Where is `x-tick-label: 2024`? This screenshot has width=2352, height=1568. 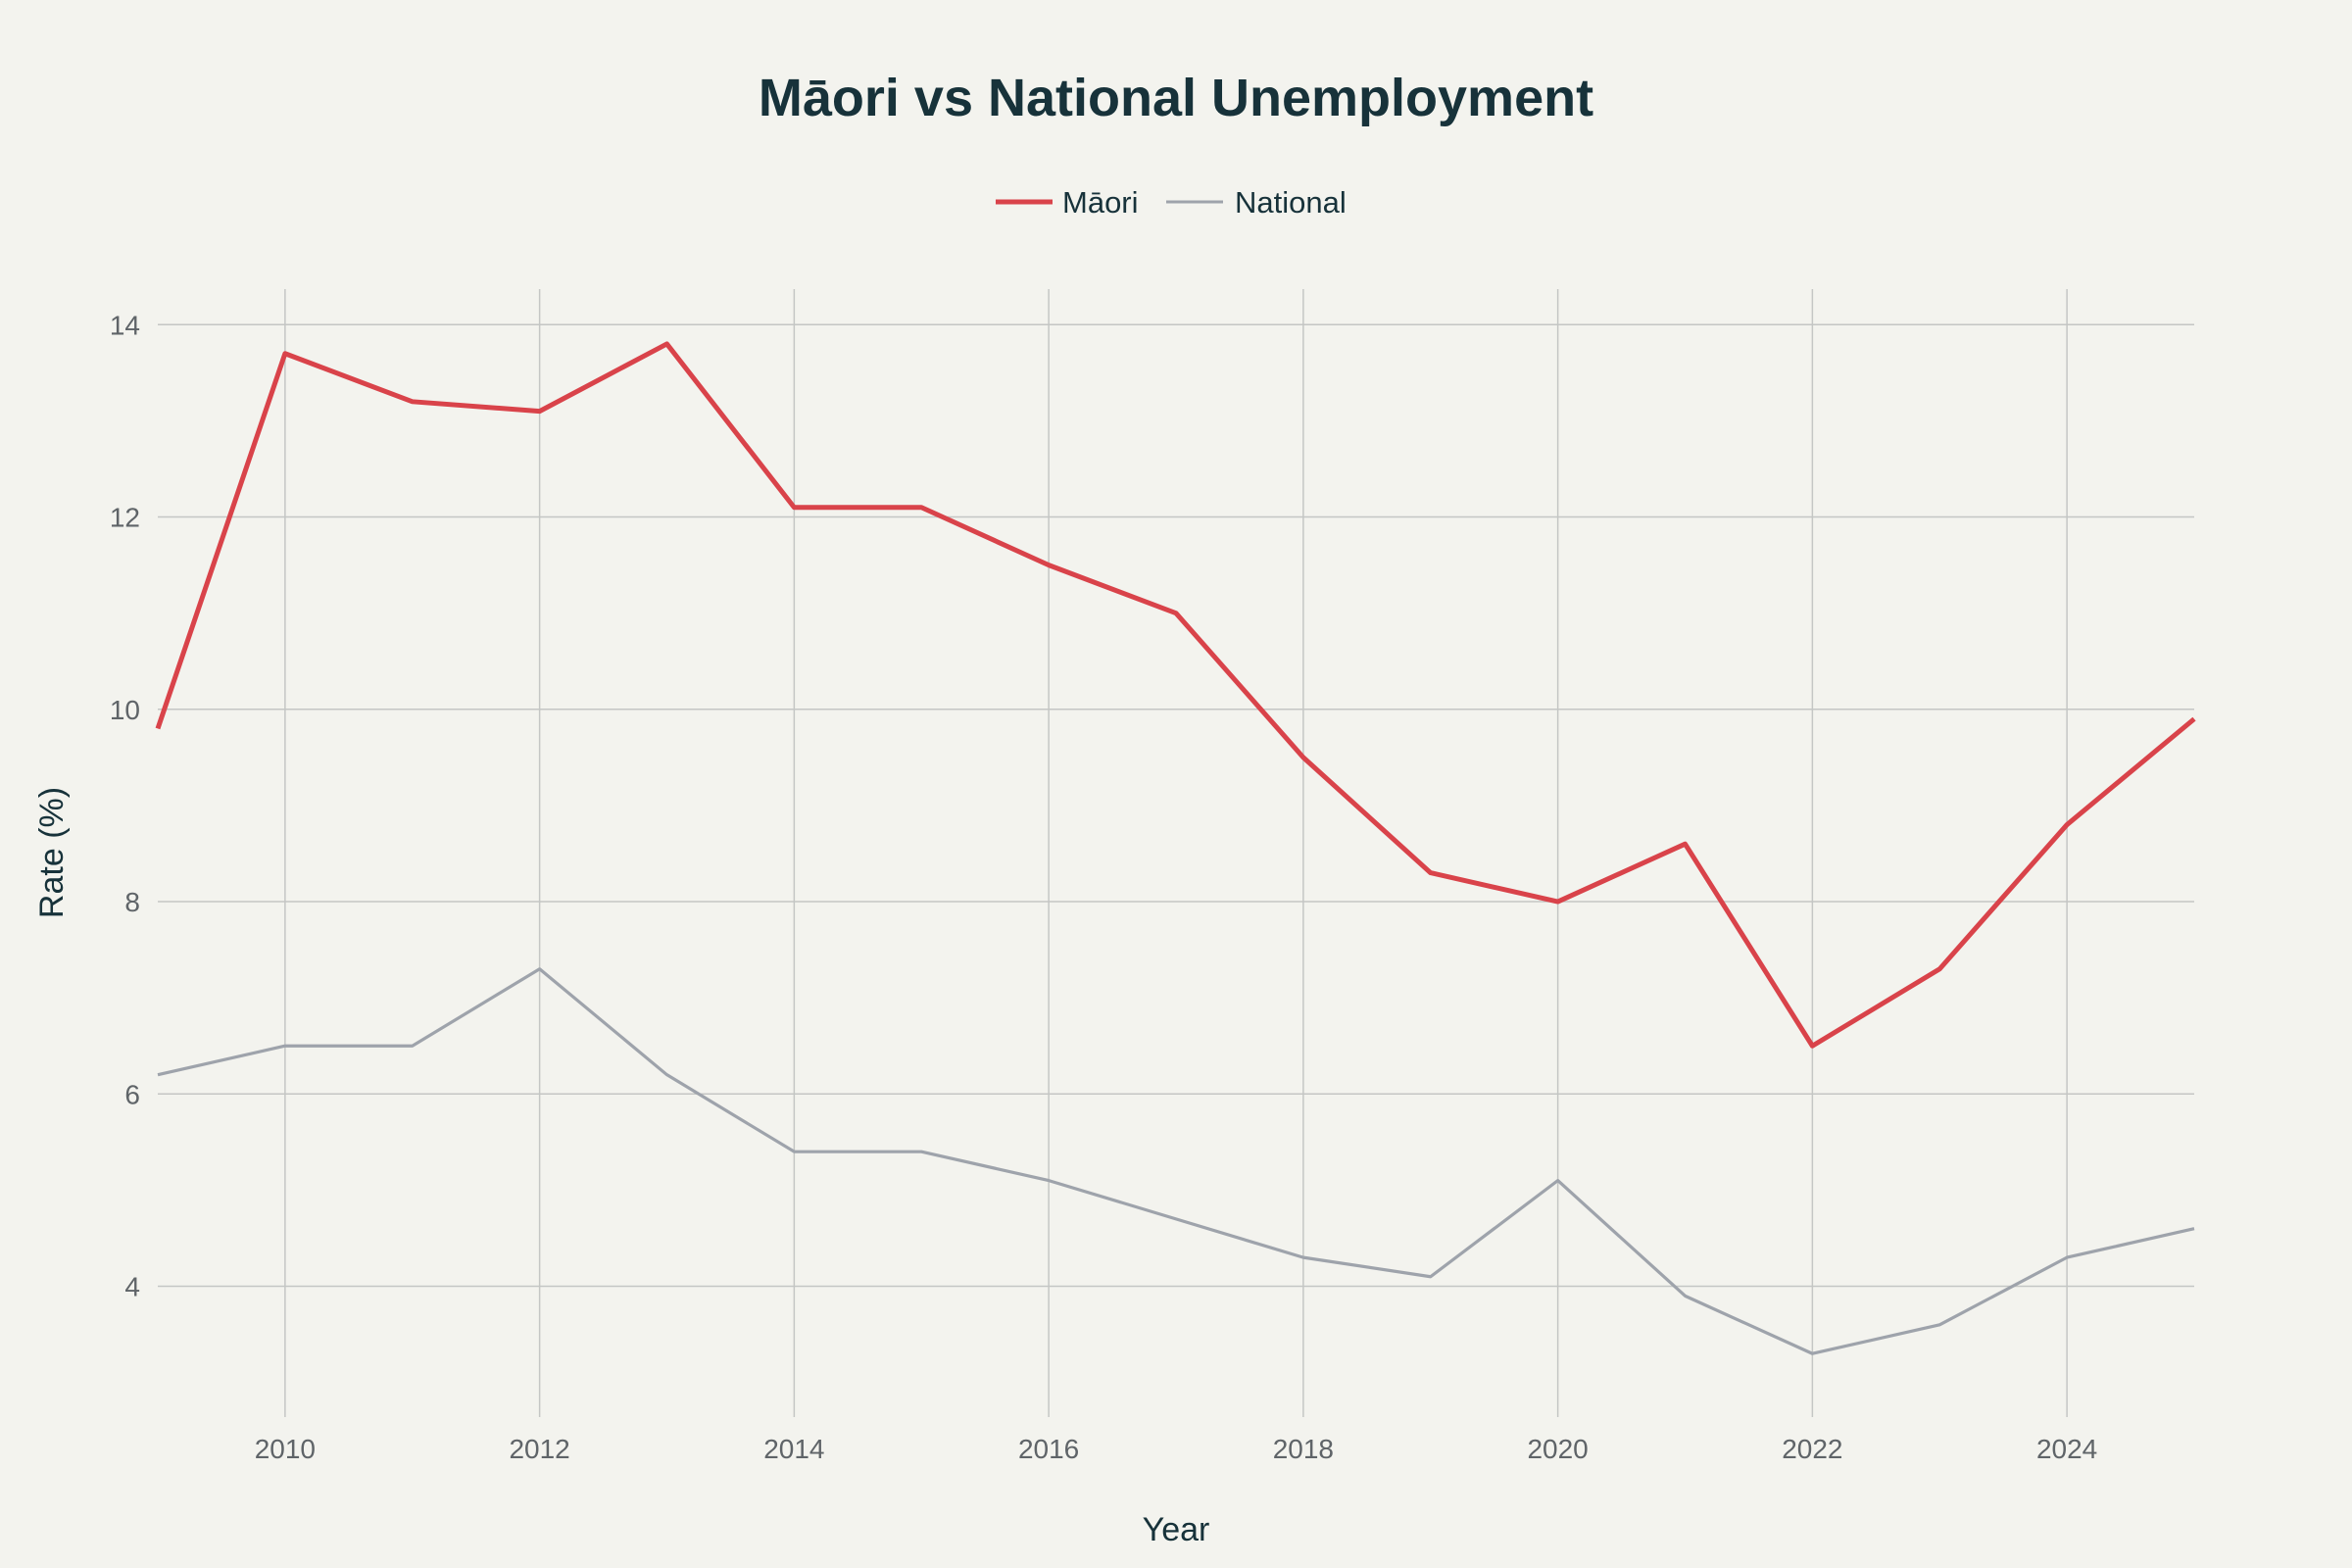 x-tick-label: 2024 is located at coordinates (2066, 1449).